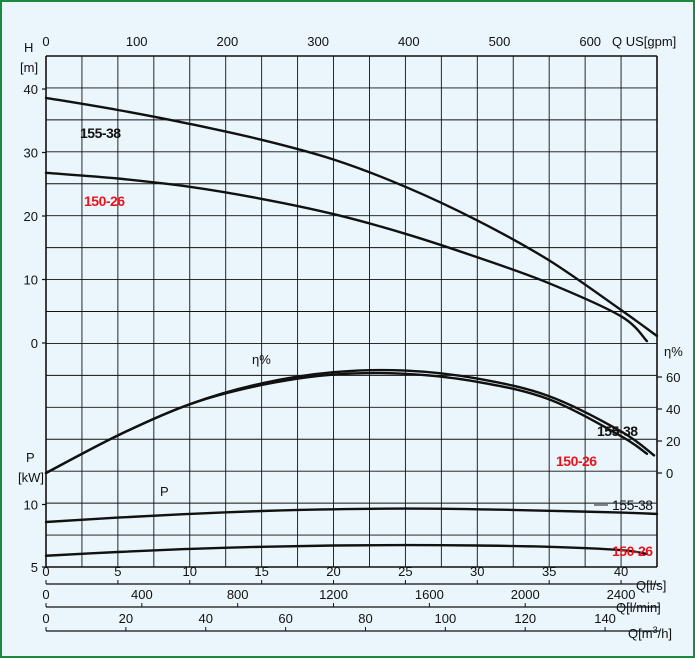 Image resolution: width=695 pixels, height=658 pixels. I want to click on head-axis-unit: [m], so click(29, 67).